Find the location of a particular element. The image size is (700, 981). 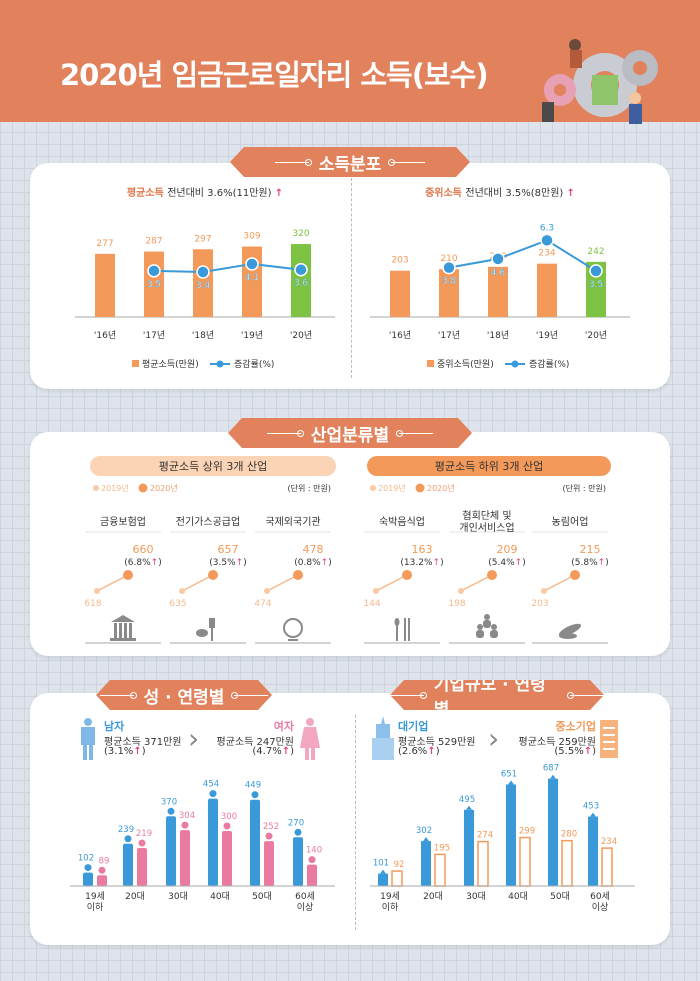

large-company-label: 대기업 is located at coordinates (413, 726).